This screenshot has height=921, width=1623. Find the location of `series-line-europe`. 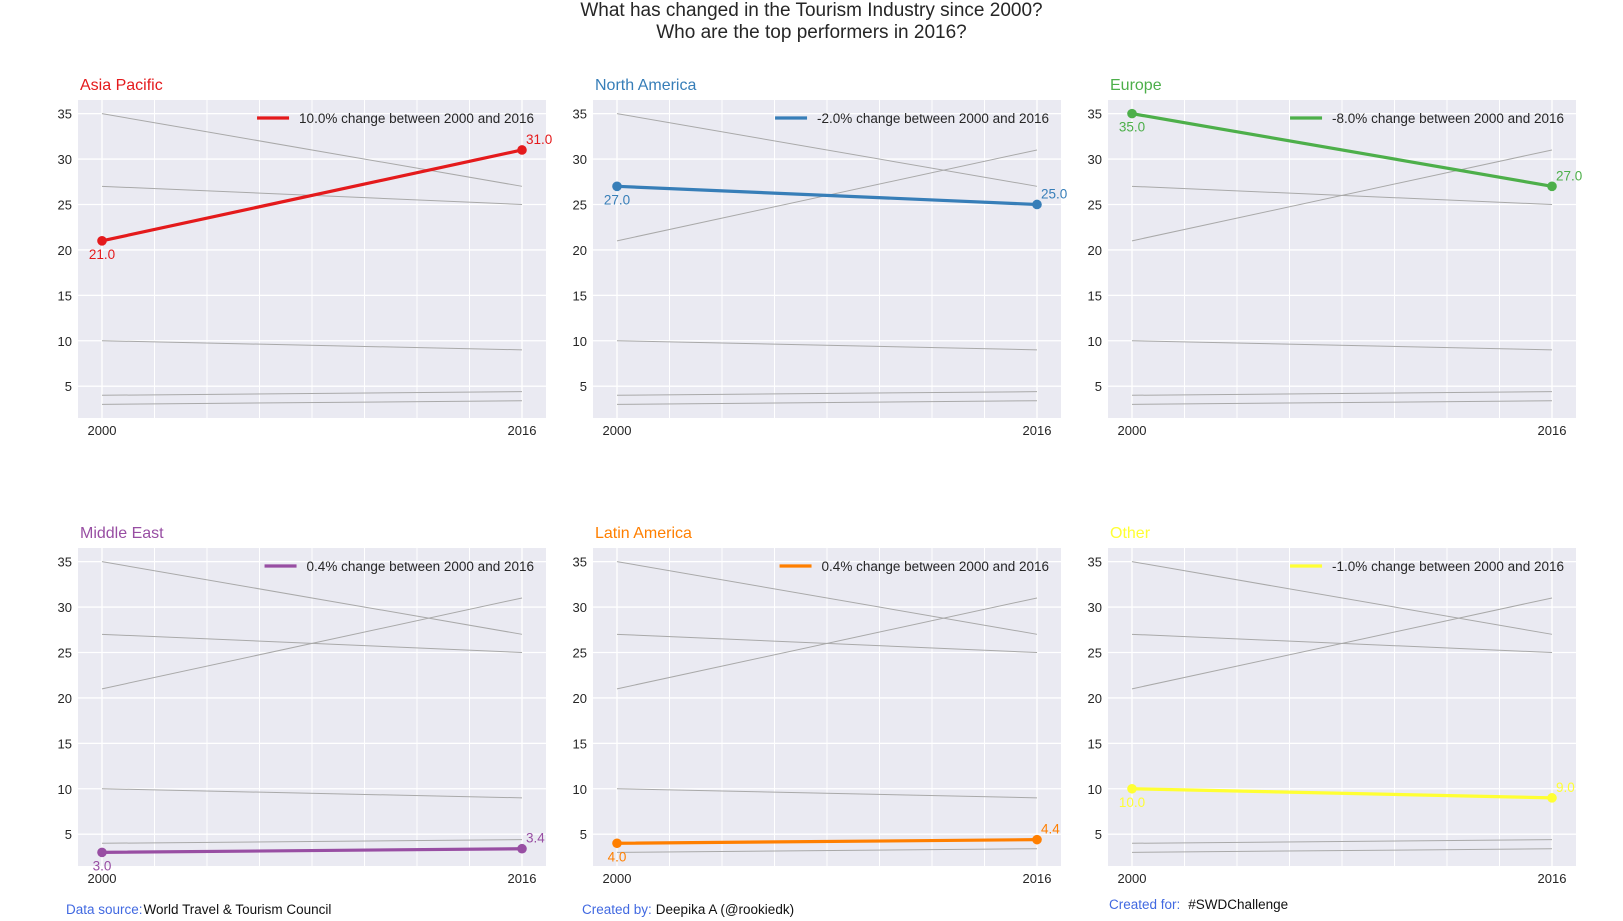

series-line-europe is located at coordinates (1342, 150).